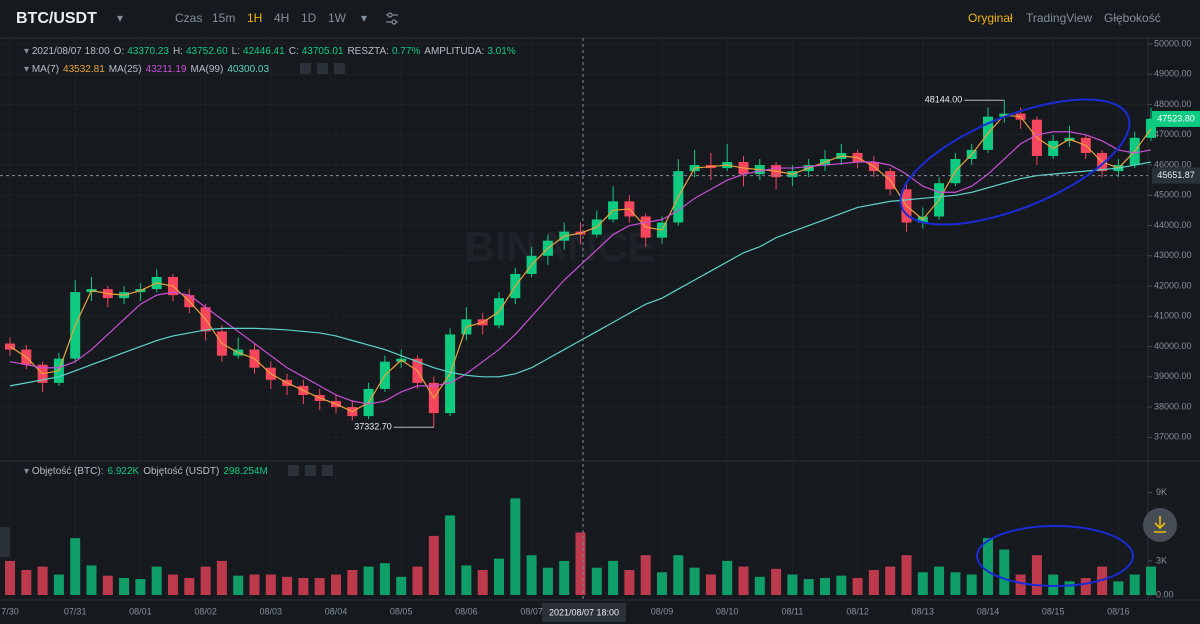 This screenshot has width=1200, height=624. Describe the element at coordinates (119, 51) in the screenshot. I see `info-label: O:` at that location.